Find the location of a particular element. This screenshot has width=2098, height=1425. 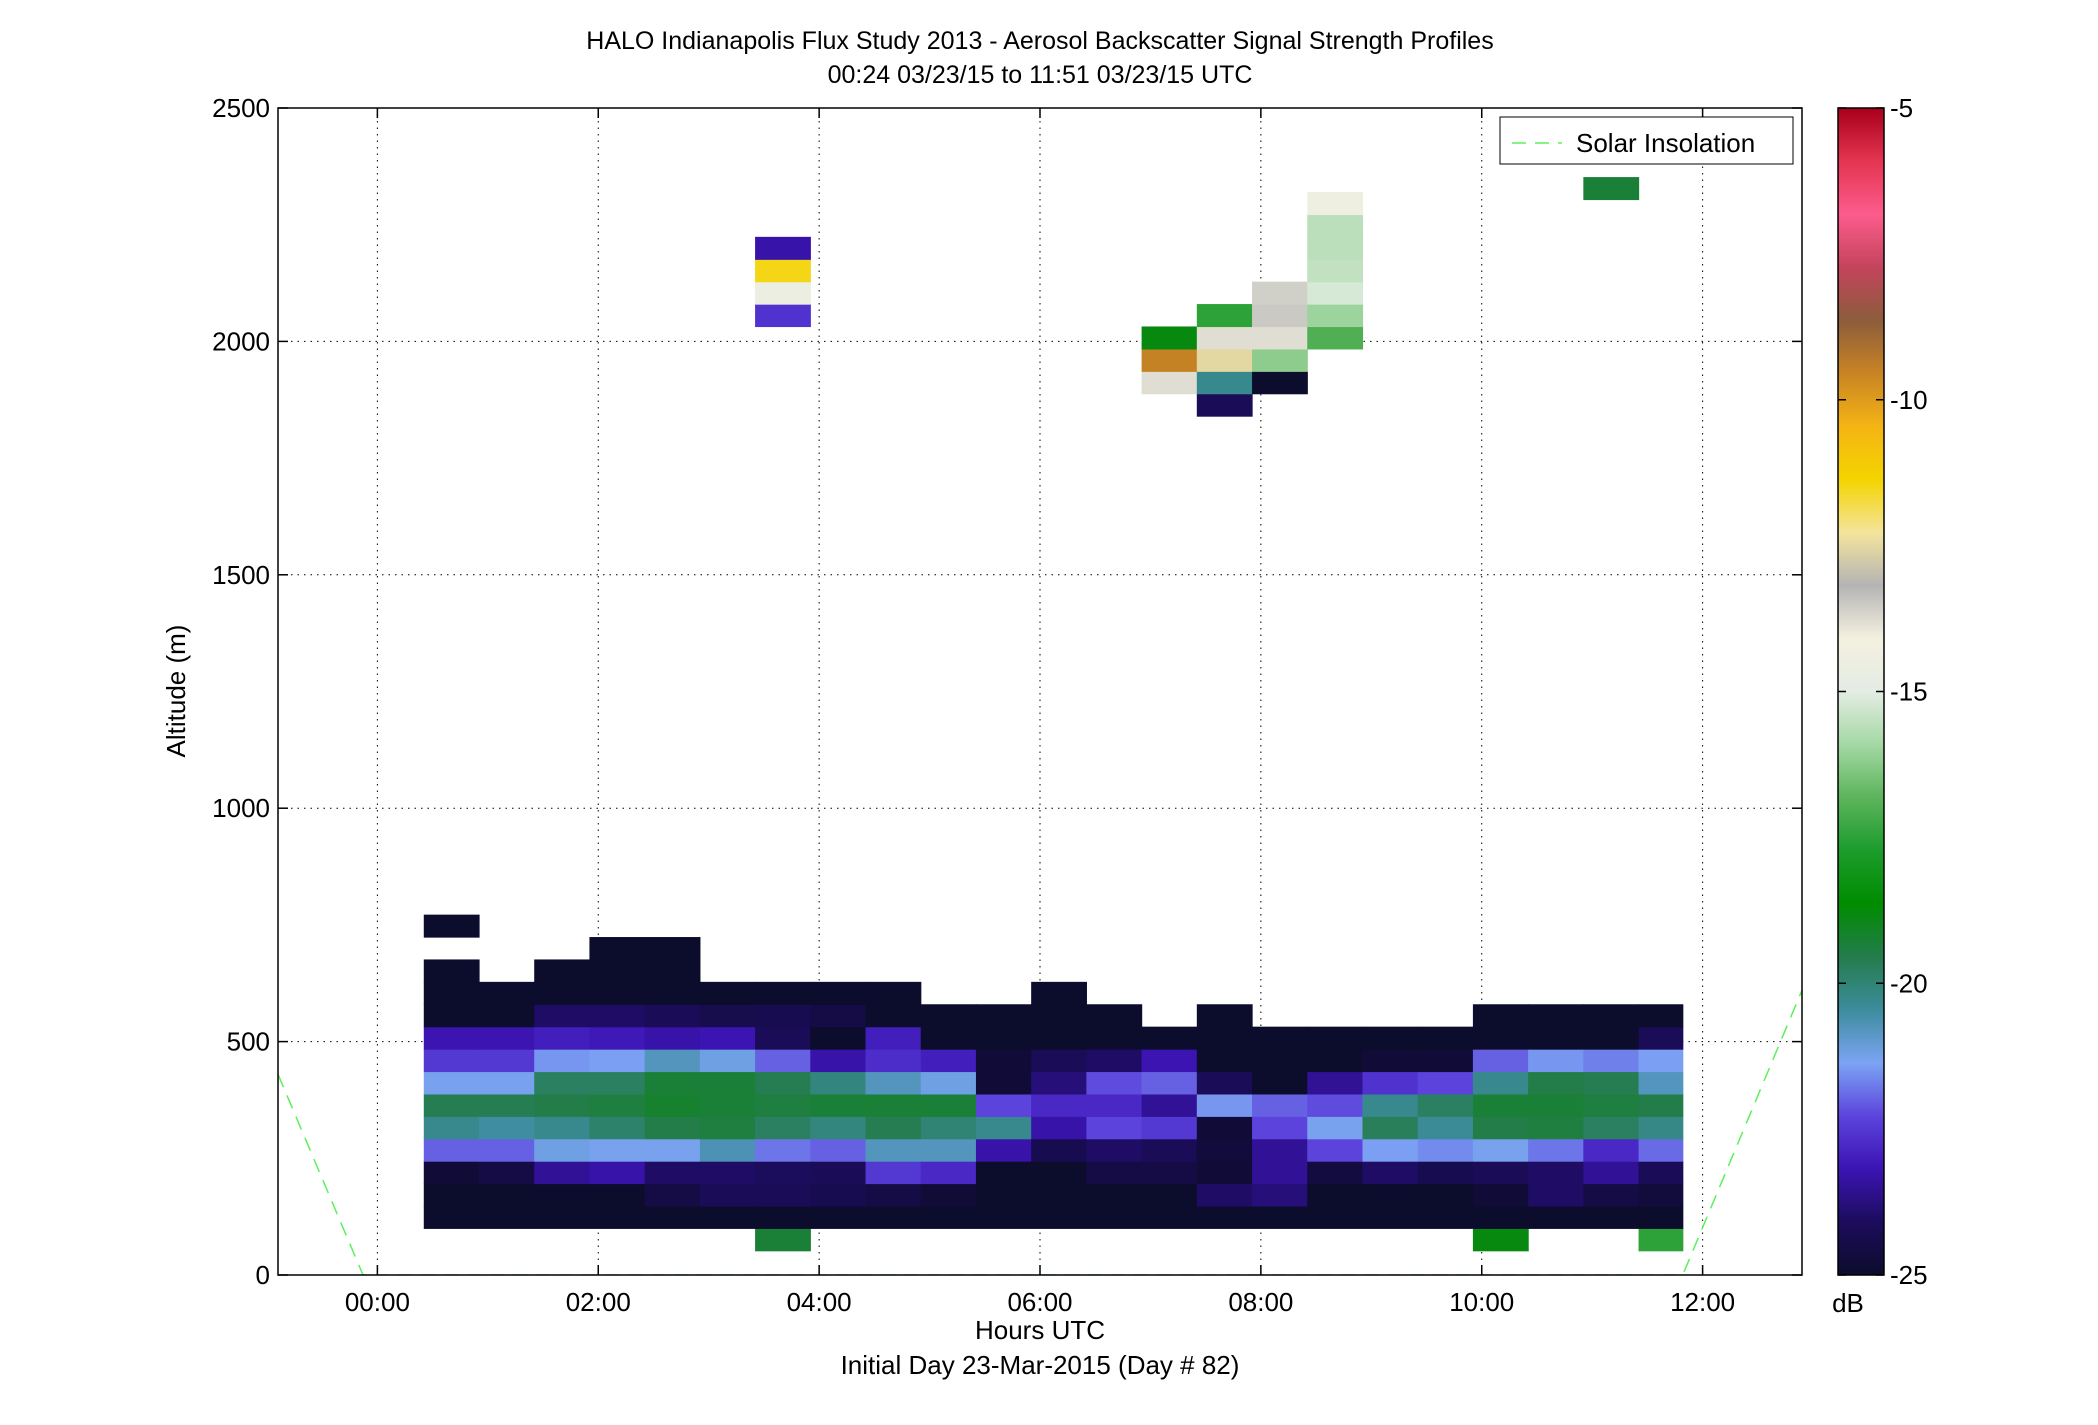

colorbar-tick-label: -10 is located at coordinates (1909, 400).